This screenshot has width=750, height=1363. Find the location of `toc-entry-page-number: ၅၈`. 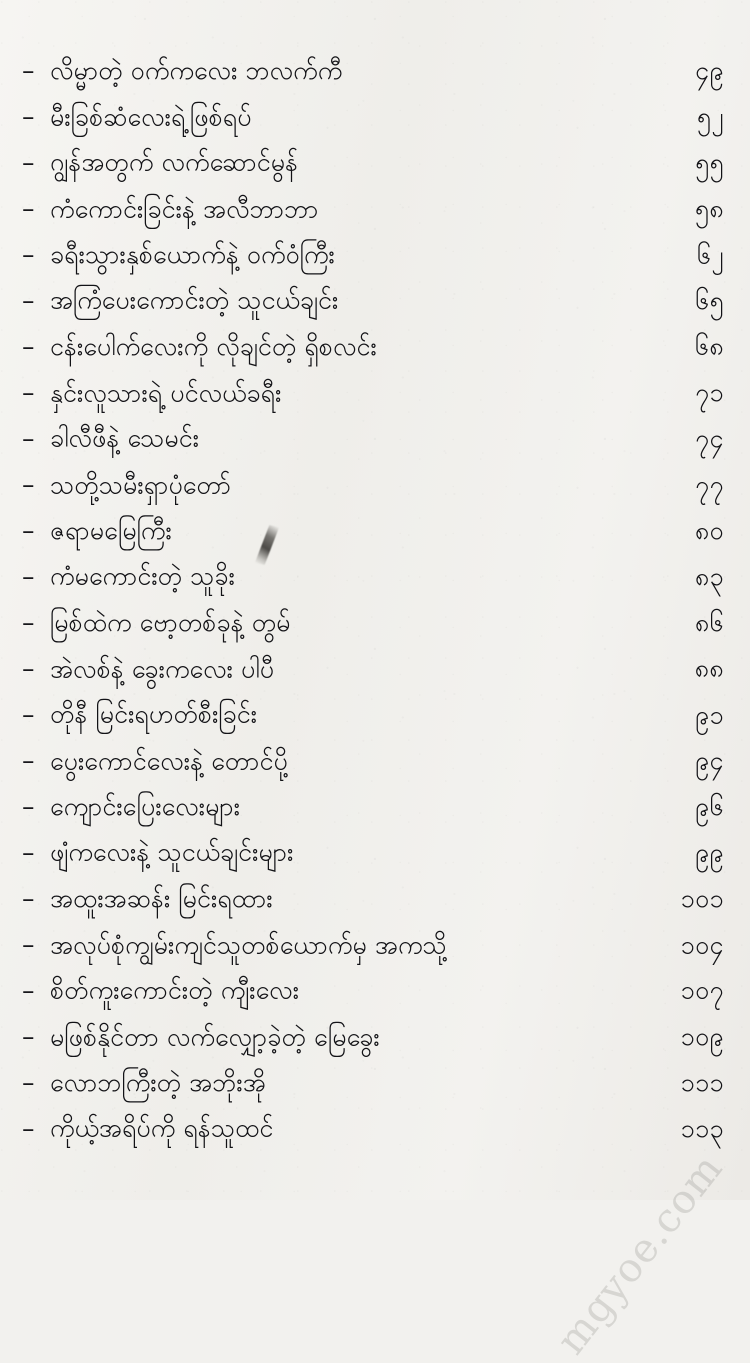

toc-entry-page-number: ၅၈ is located at coordinates (709, 208).